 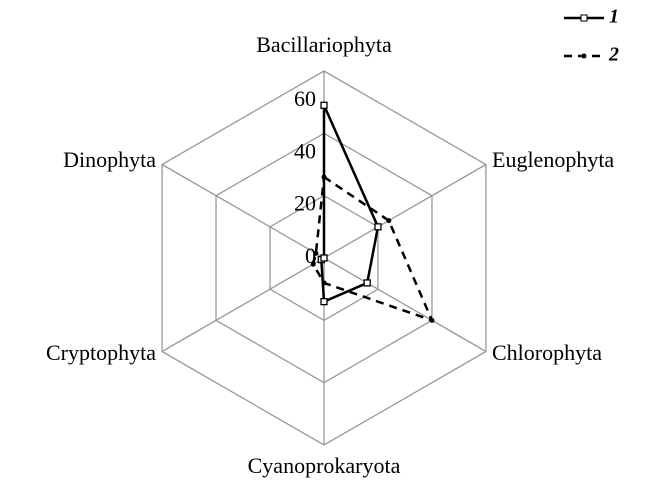 I want to click on tick-label: 20, so click(x=305, y=203).